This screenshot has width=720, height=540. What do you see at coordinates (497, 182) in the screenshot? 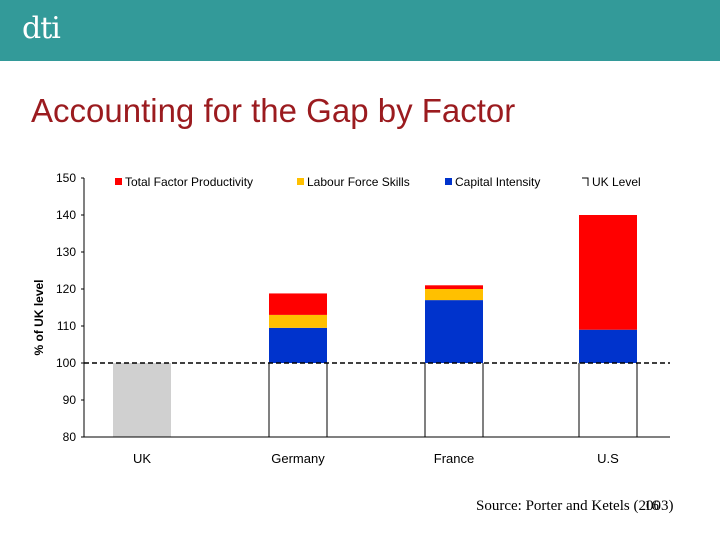
I see `legend-label: Capital Intensity` at bounding box center [497, 182].